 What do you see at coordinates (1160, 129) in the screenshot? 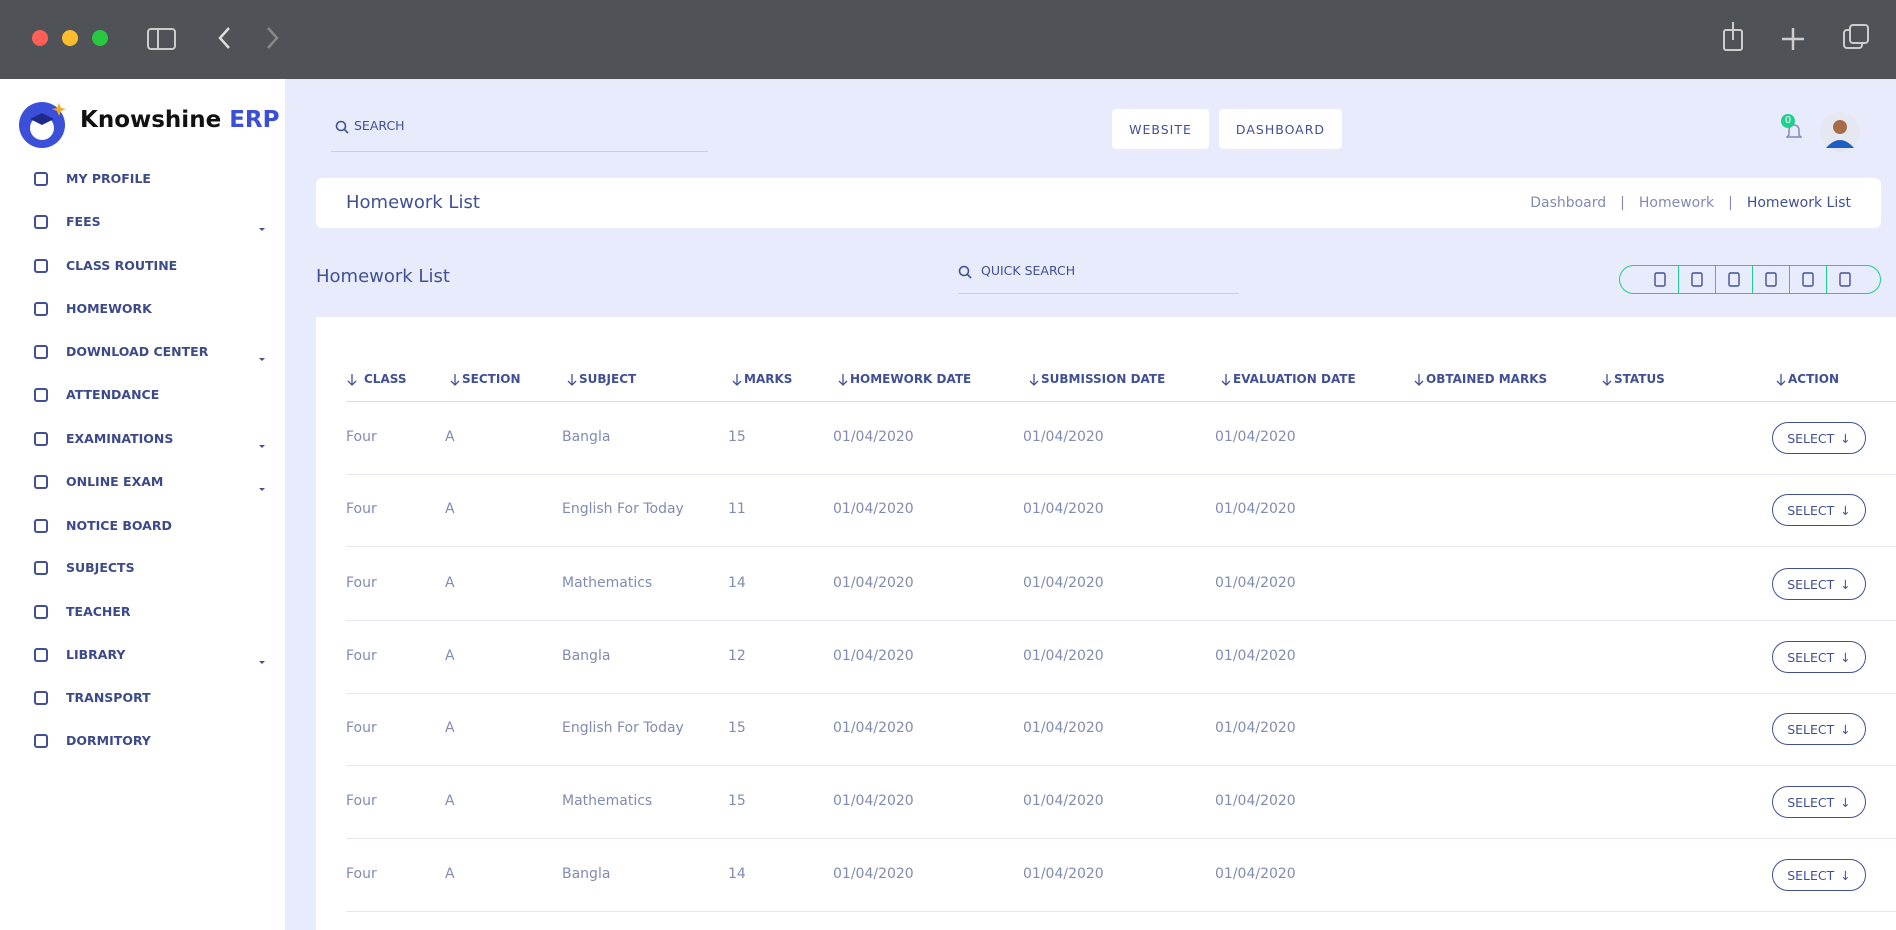
I see `top-button: WEBSITE` at bounding box center [1160, 129].